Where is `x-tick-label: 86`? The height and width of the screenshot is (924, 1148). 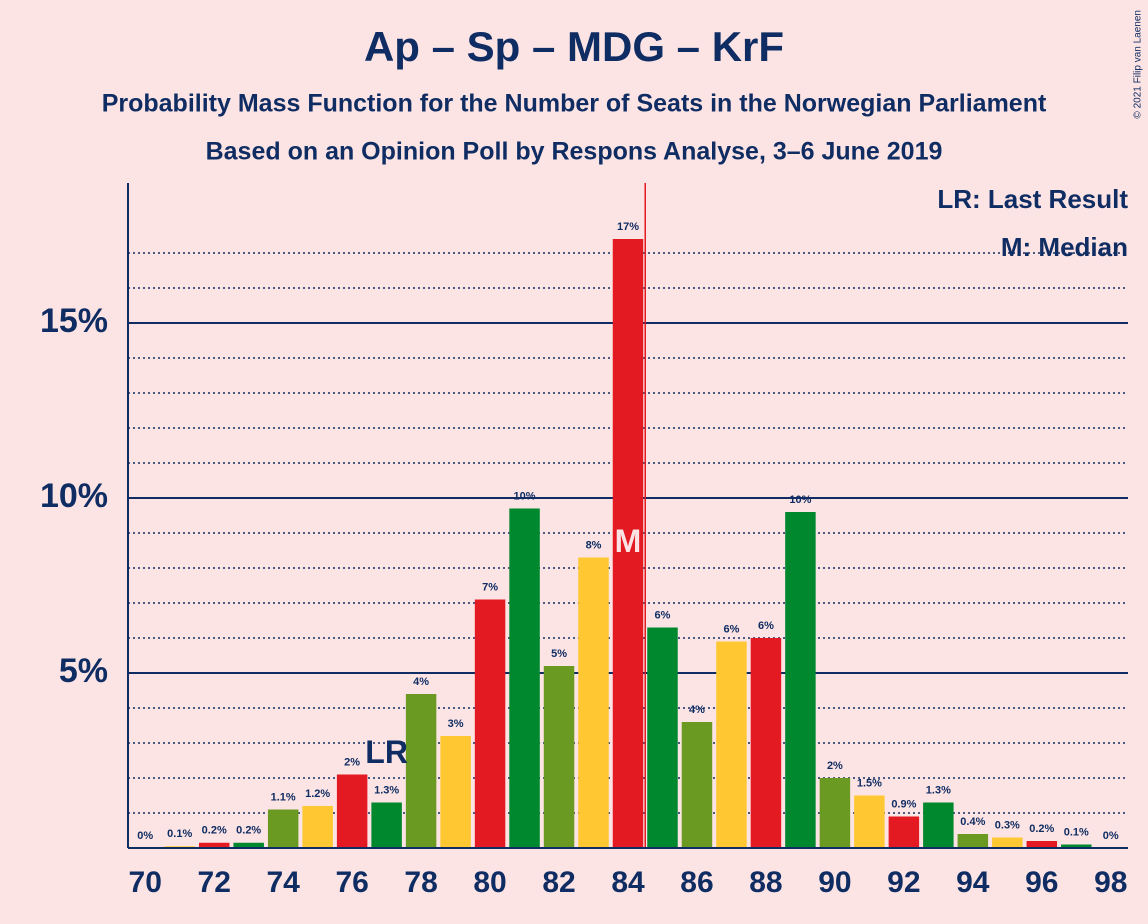
x-tick-label: 86 is located at coordinates (696, 882).